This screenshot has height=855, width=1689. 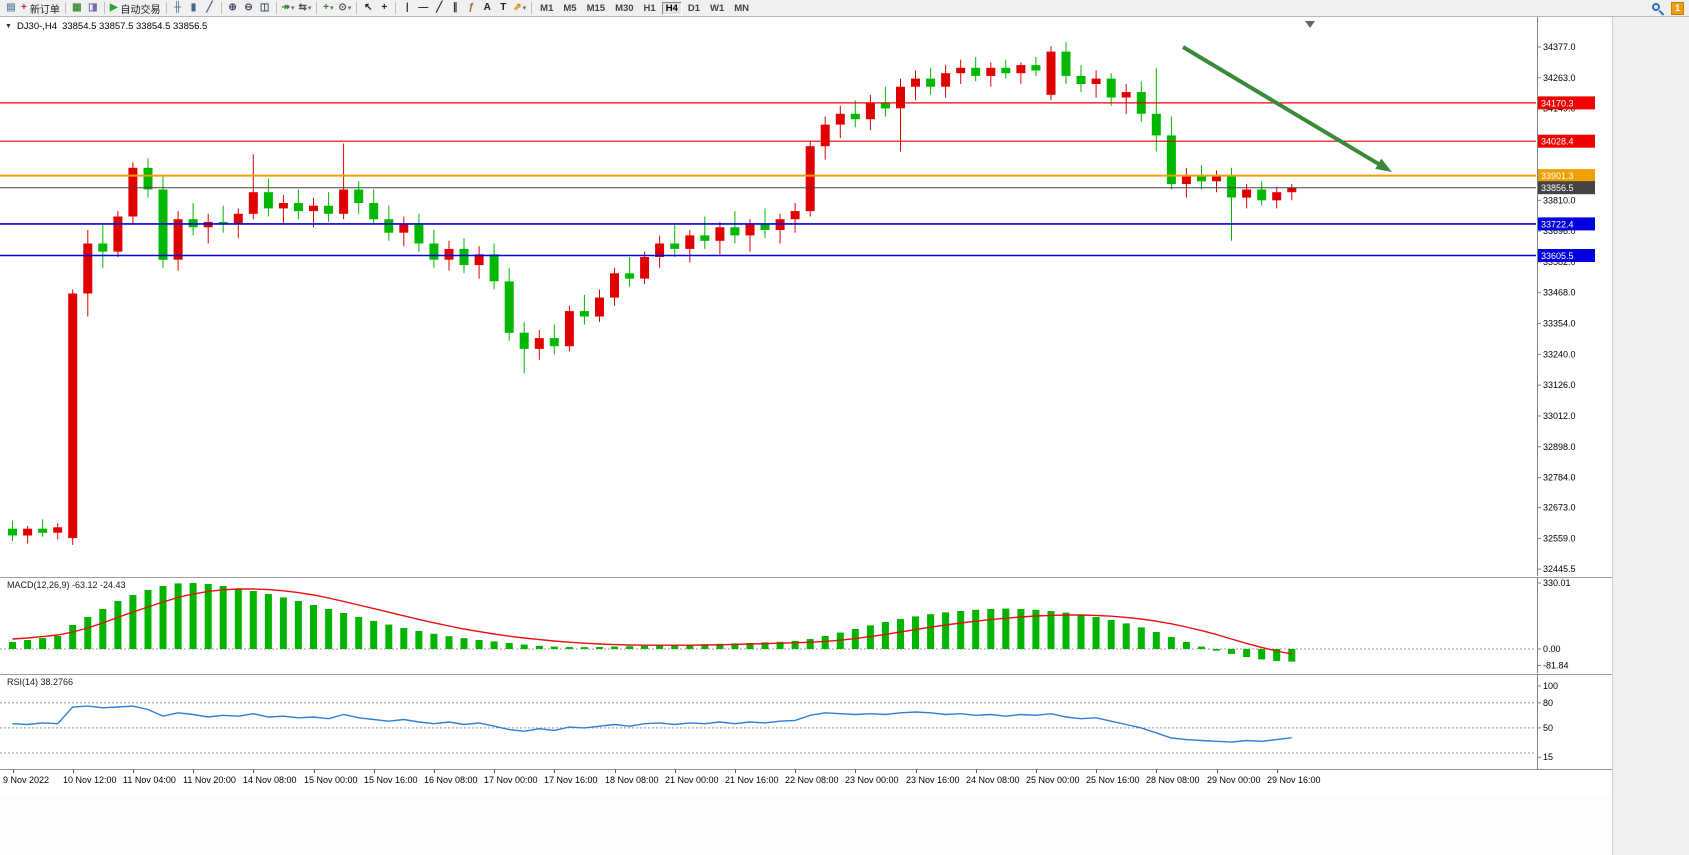 What do you see at coordinates (1559, 508) in the screenshot?
I see `price-axis-label: 32673.0` at bounding box center [1559, 508].